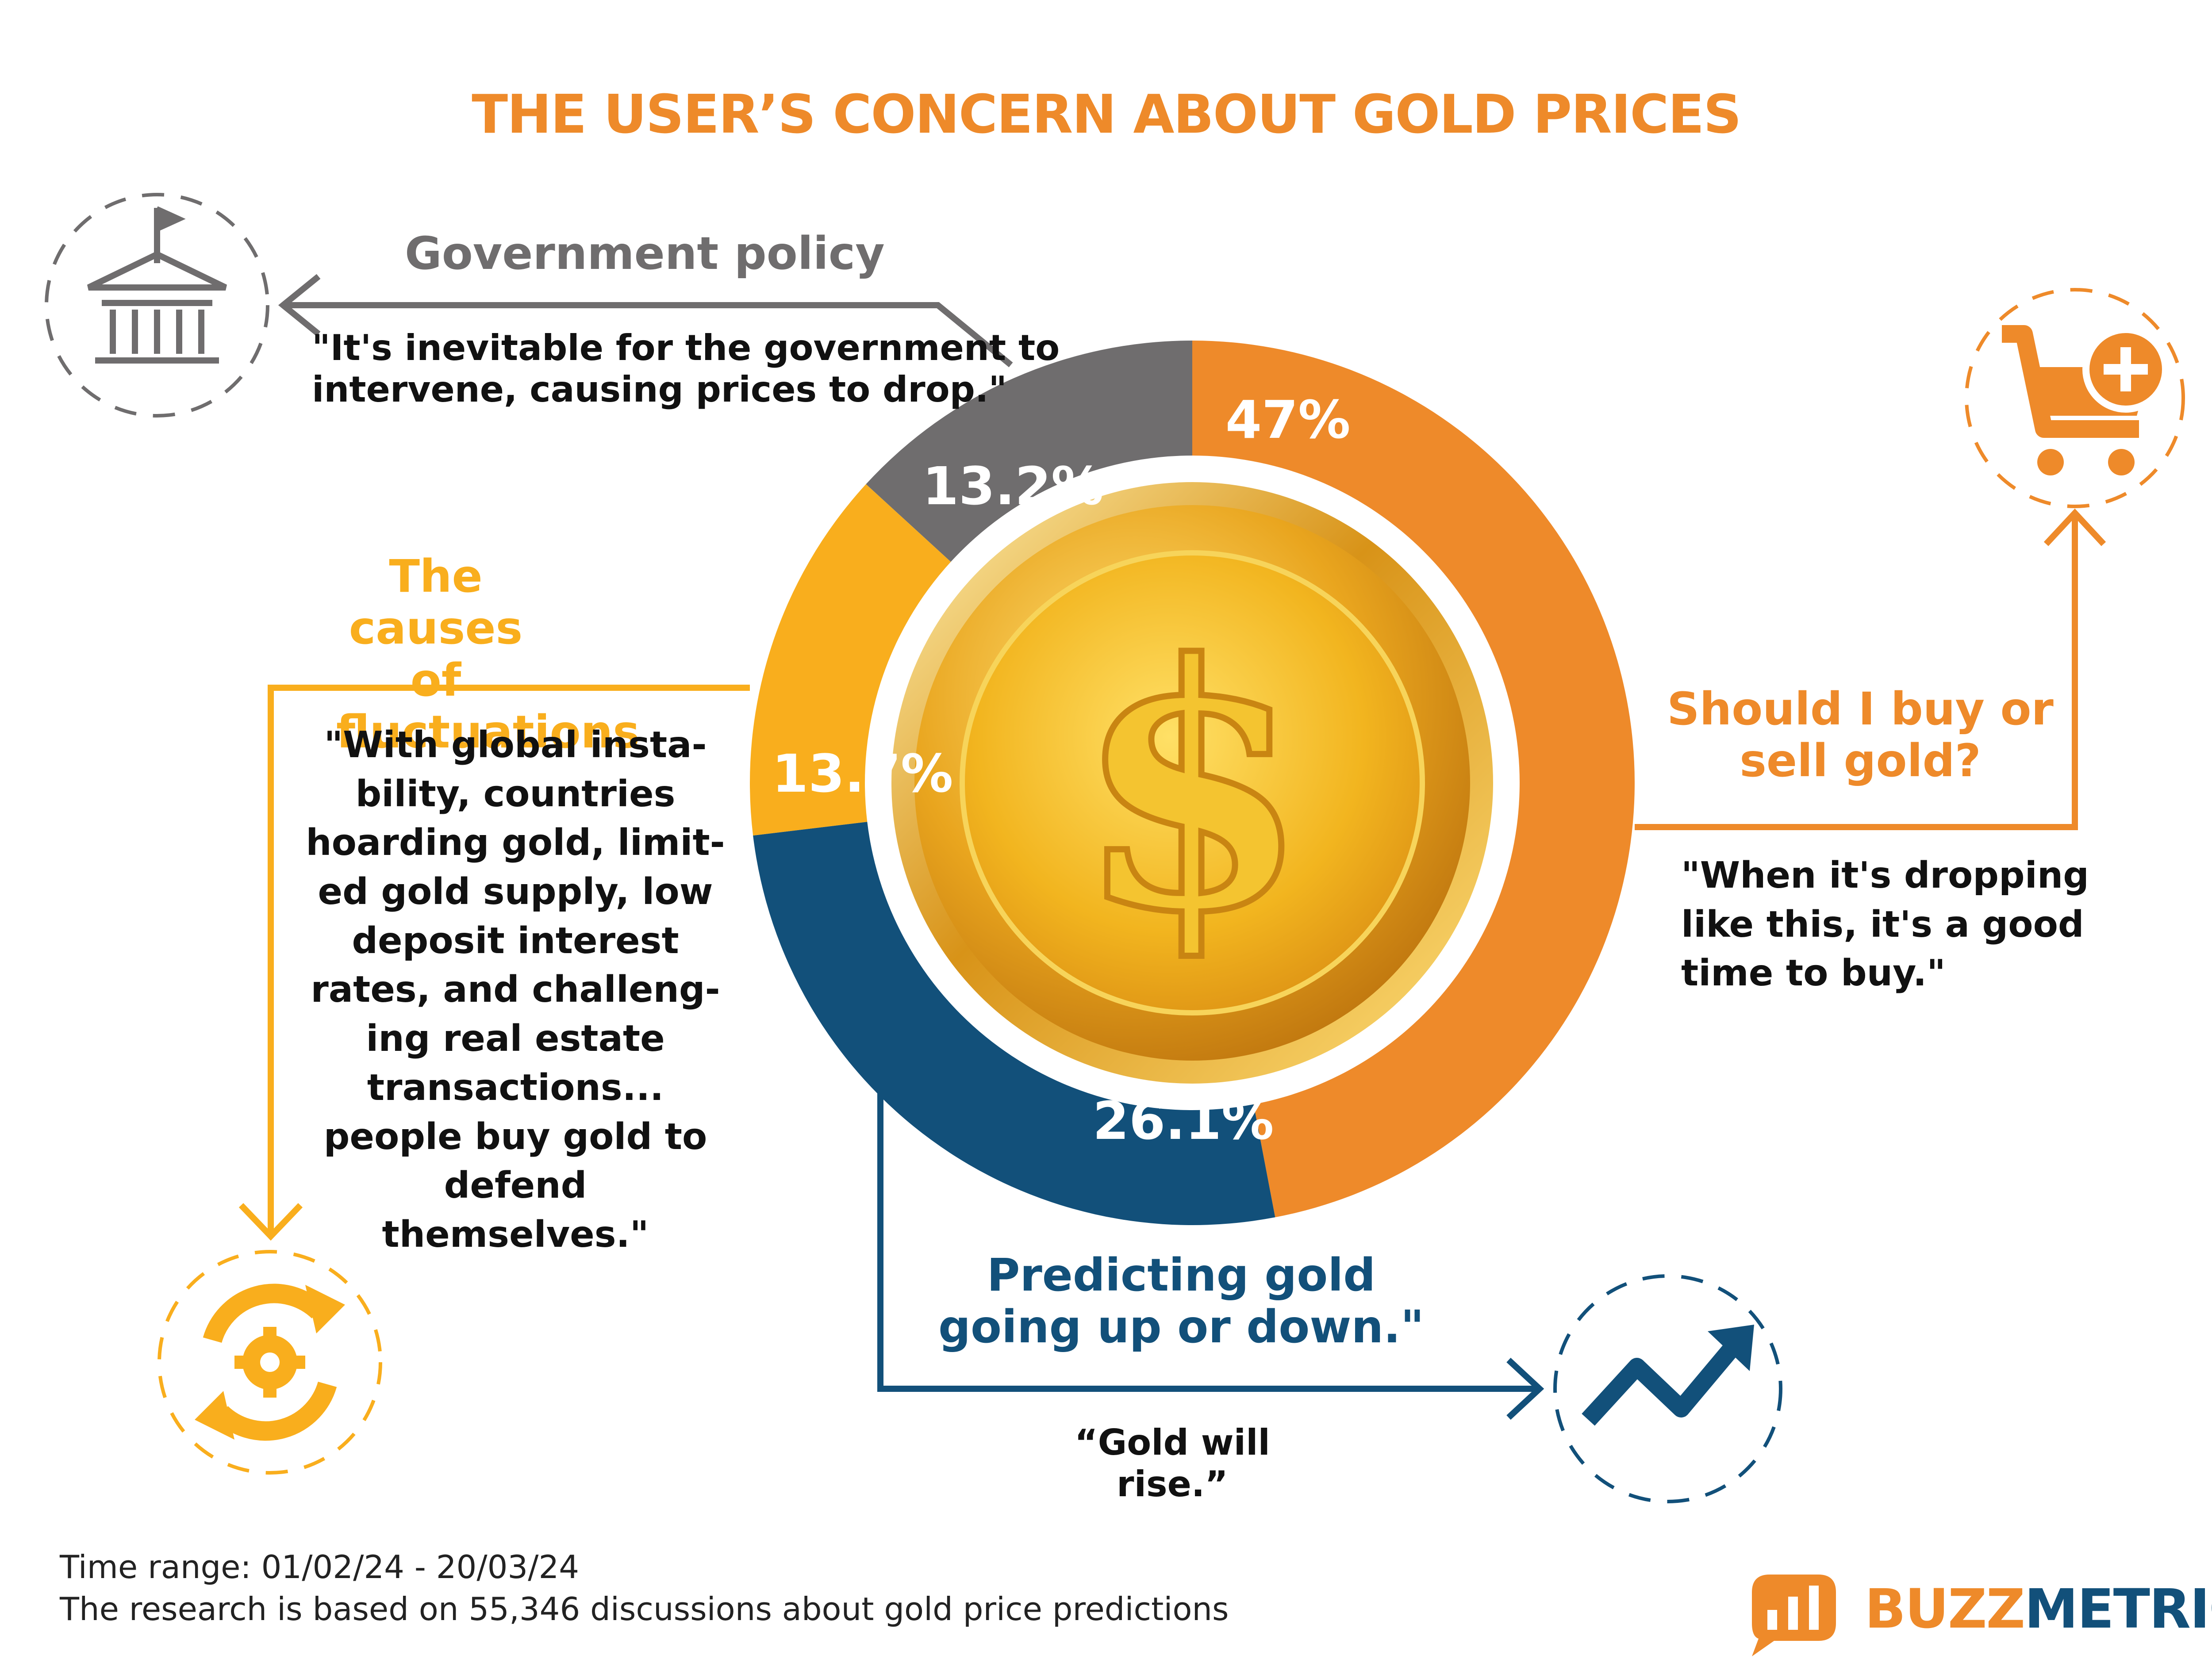  Describe the element at coordinates (1107, 115) in the screenshot. I see `page-title: THE USER’S CONCERN ABOUT GOLD PRICES` at that location.